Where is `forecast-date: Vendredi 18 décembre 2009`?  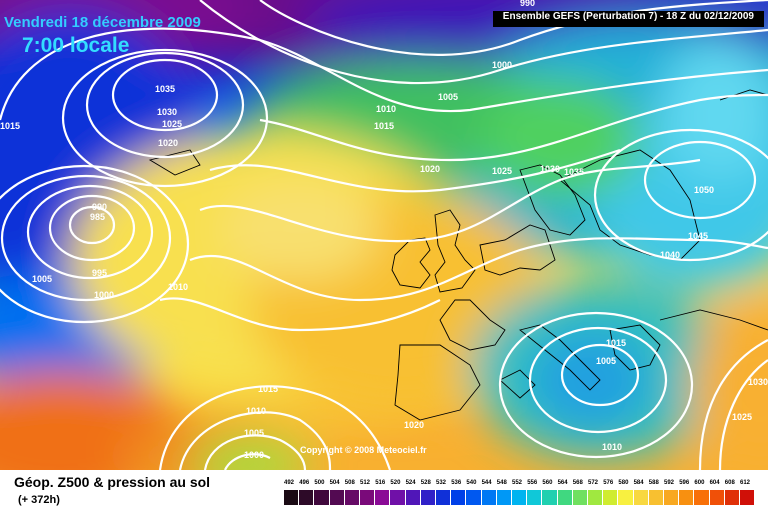 forecast-date: Vendredi 18 décembre 2009 is located at coordinates (102, 22).